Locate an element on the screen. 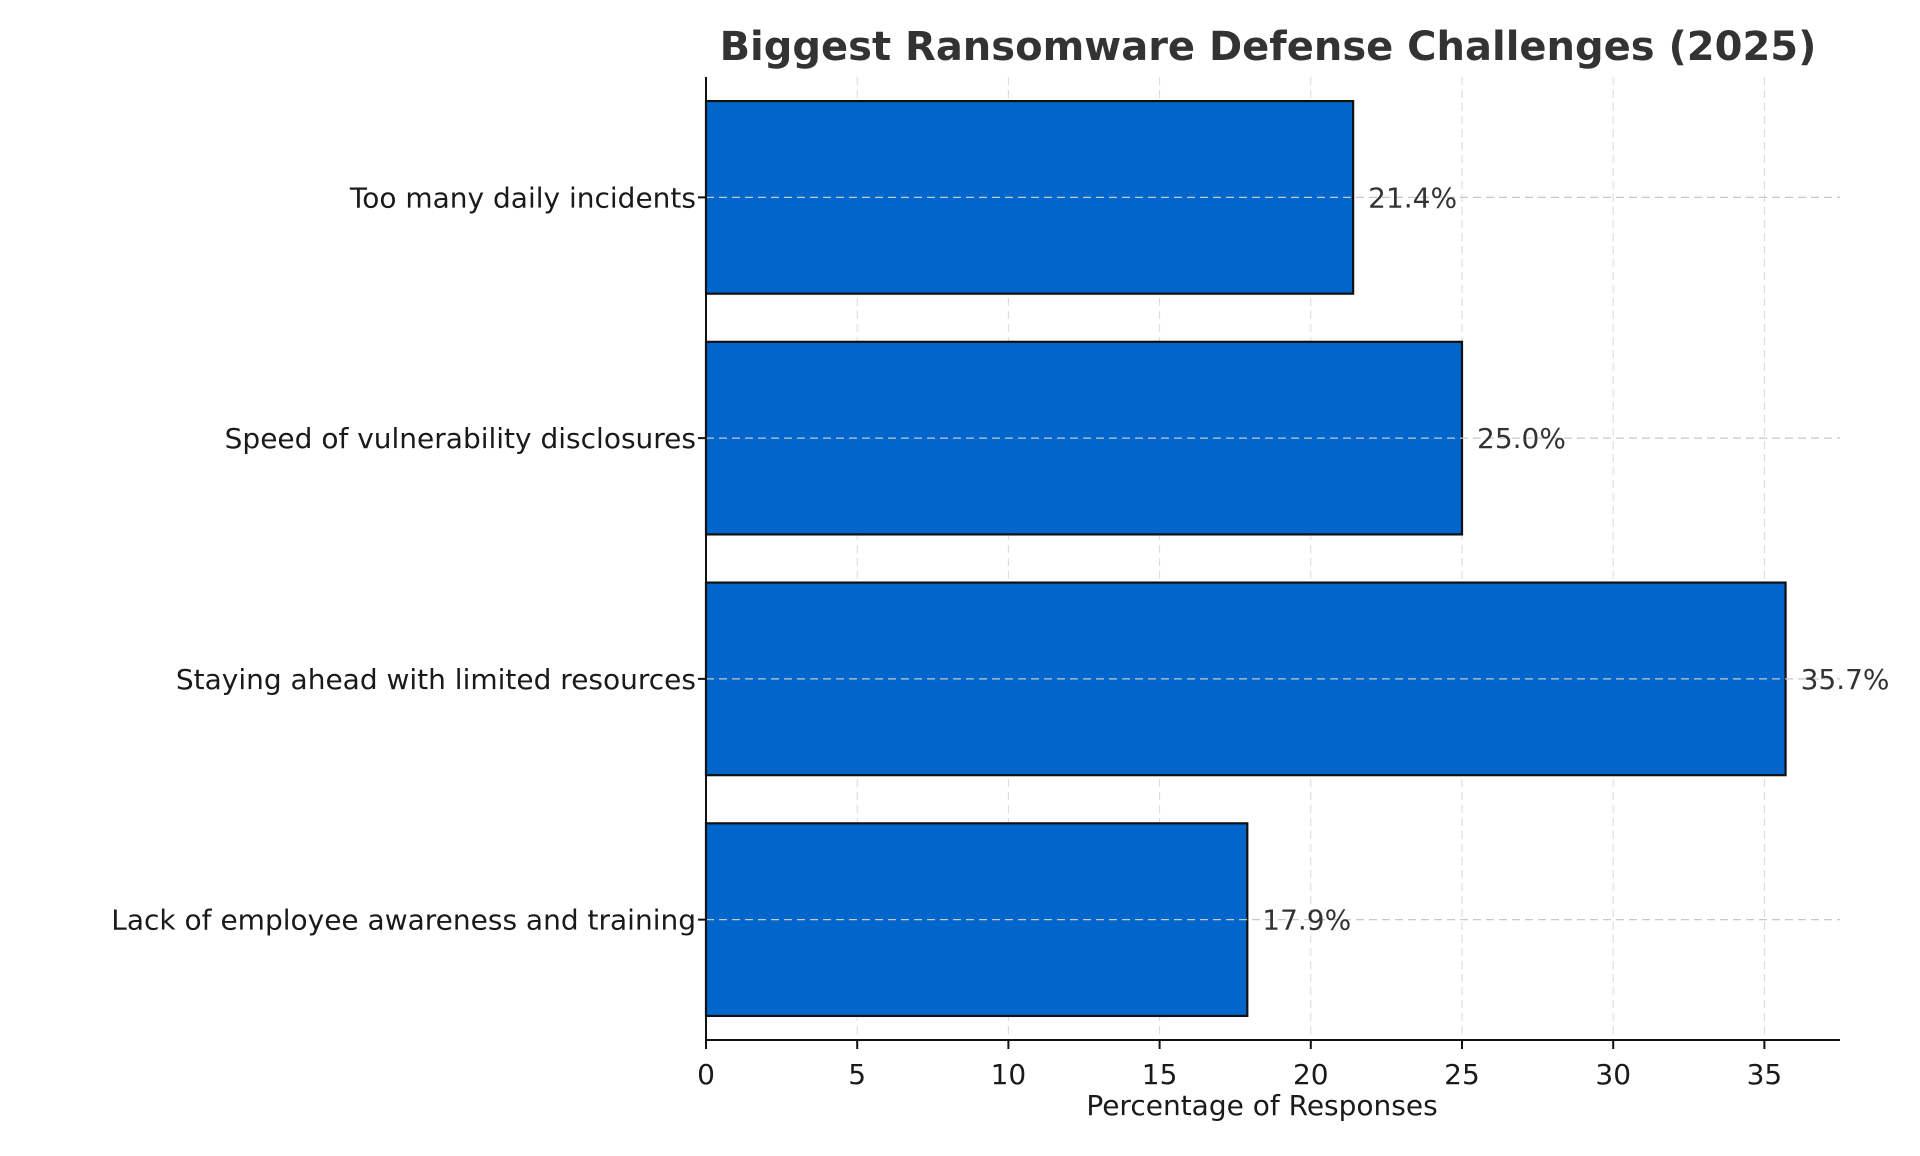 The image size is (1920, 1156). x-tick-label: 5 is located at coordinates (857, 1074).